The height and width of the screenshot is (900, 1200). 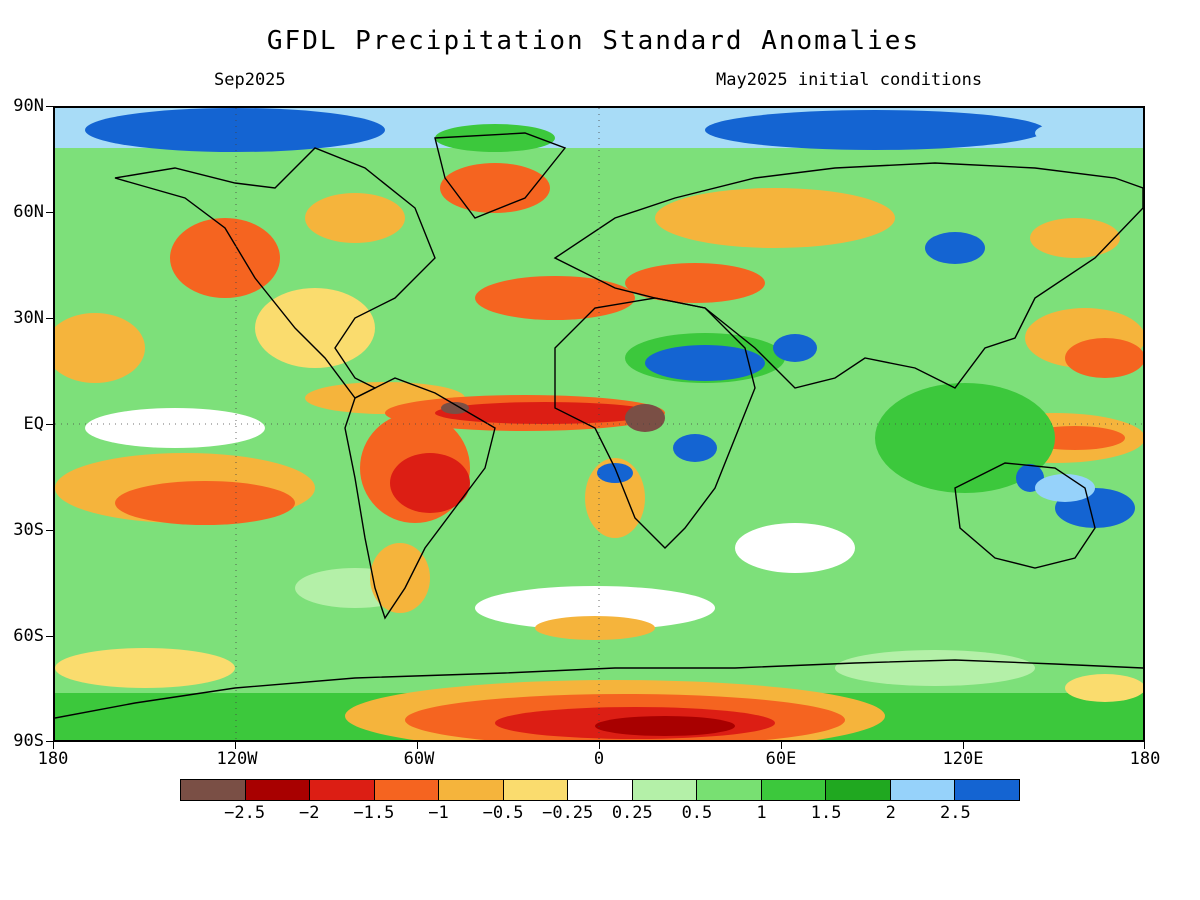 I want to click on forecast-month: Sep2025, so click(x=250, y=80).